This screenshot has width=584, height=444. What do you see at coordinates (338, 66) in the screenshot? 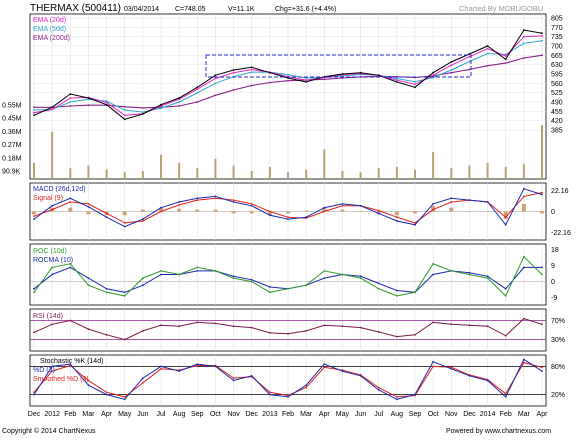
I see `consolidation-box` at bounding box center [338, 66].